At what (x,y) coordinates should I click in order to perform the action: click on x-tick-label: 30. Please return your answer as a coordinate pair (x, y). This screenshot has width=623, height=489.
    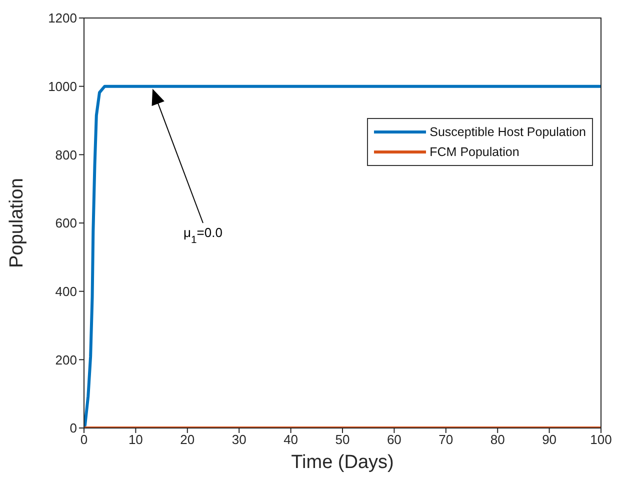
    Looking at the image, I should click on (239, 440).